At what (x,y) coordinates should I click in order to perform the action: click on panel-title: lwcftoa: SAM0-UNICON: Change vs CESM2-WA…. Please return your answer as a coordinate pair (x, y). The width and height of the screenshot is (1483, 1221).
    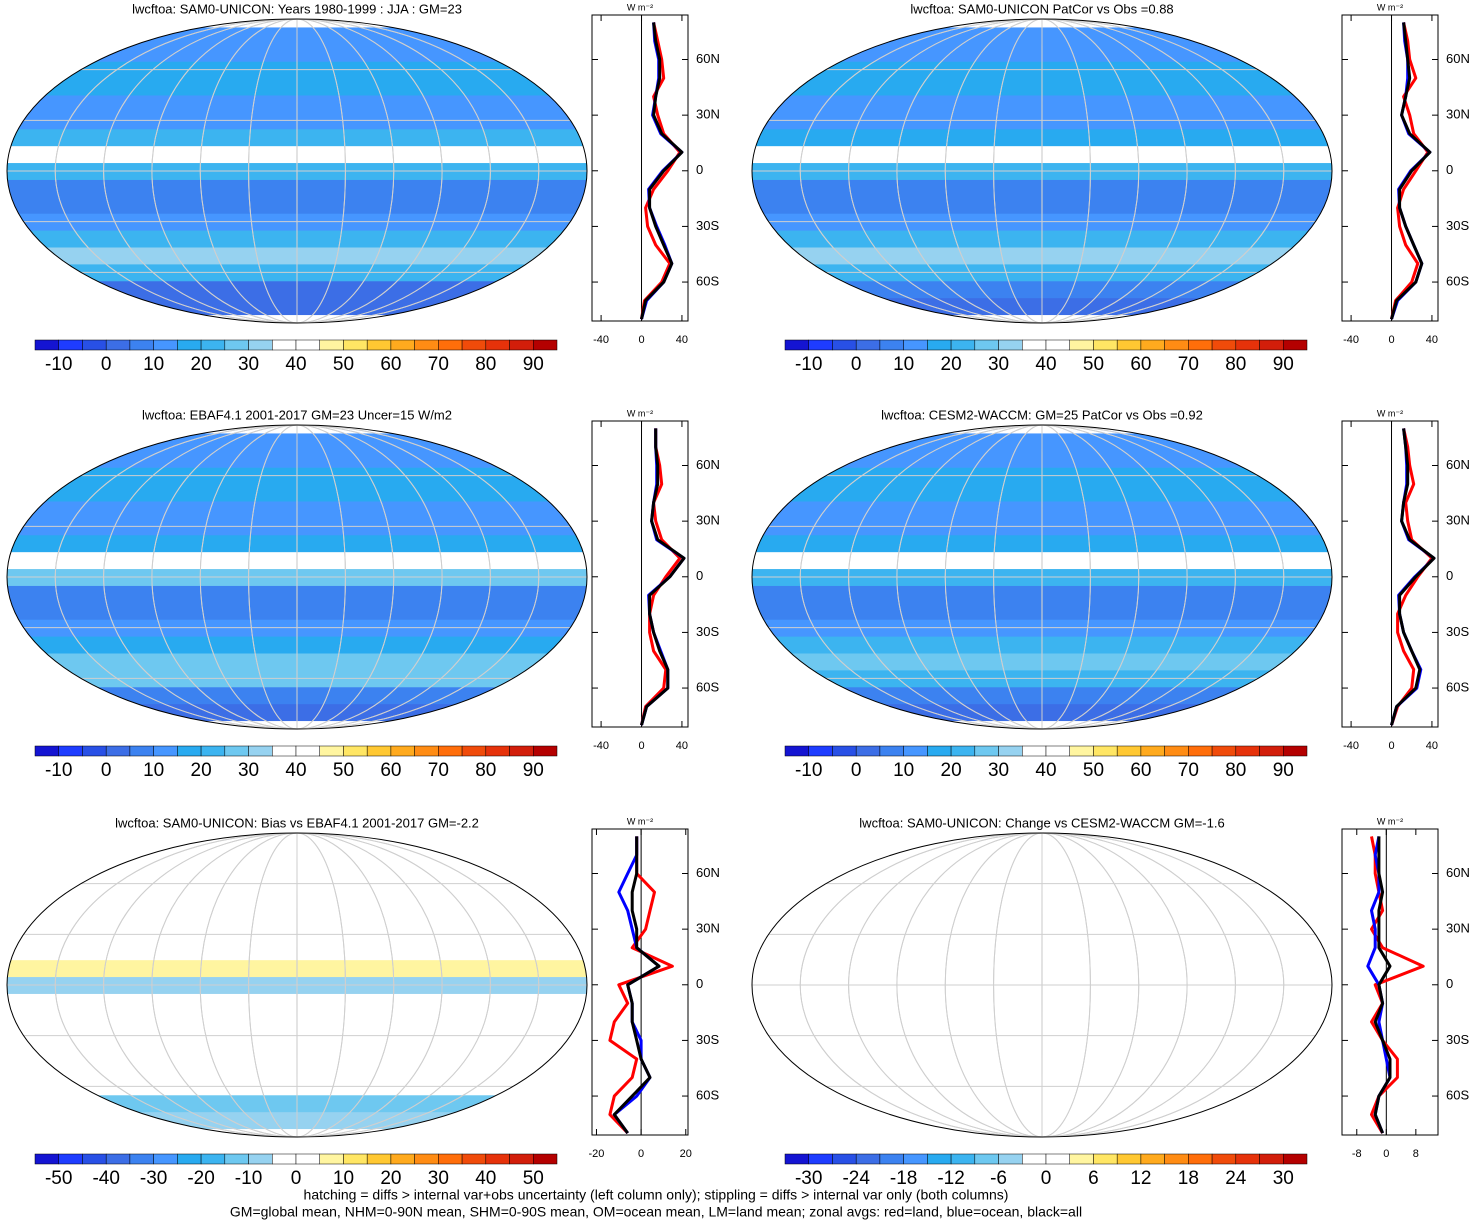
    Looking at the image, I should click on (1041, 822).